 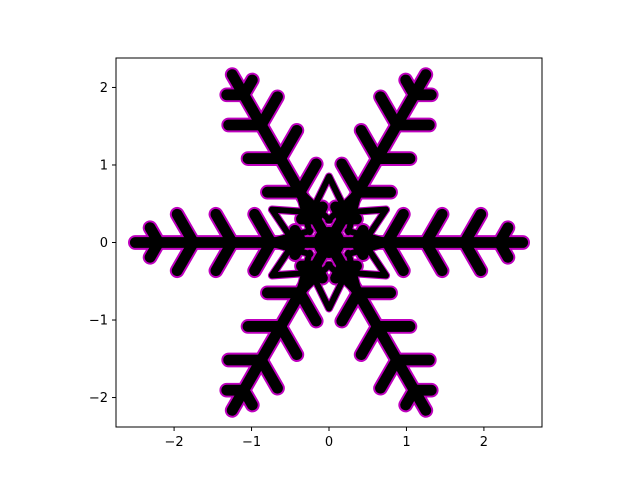 I want to click on y-tick-label: 2, so click(x=104, y=88).